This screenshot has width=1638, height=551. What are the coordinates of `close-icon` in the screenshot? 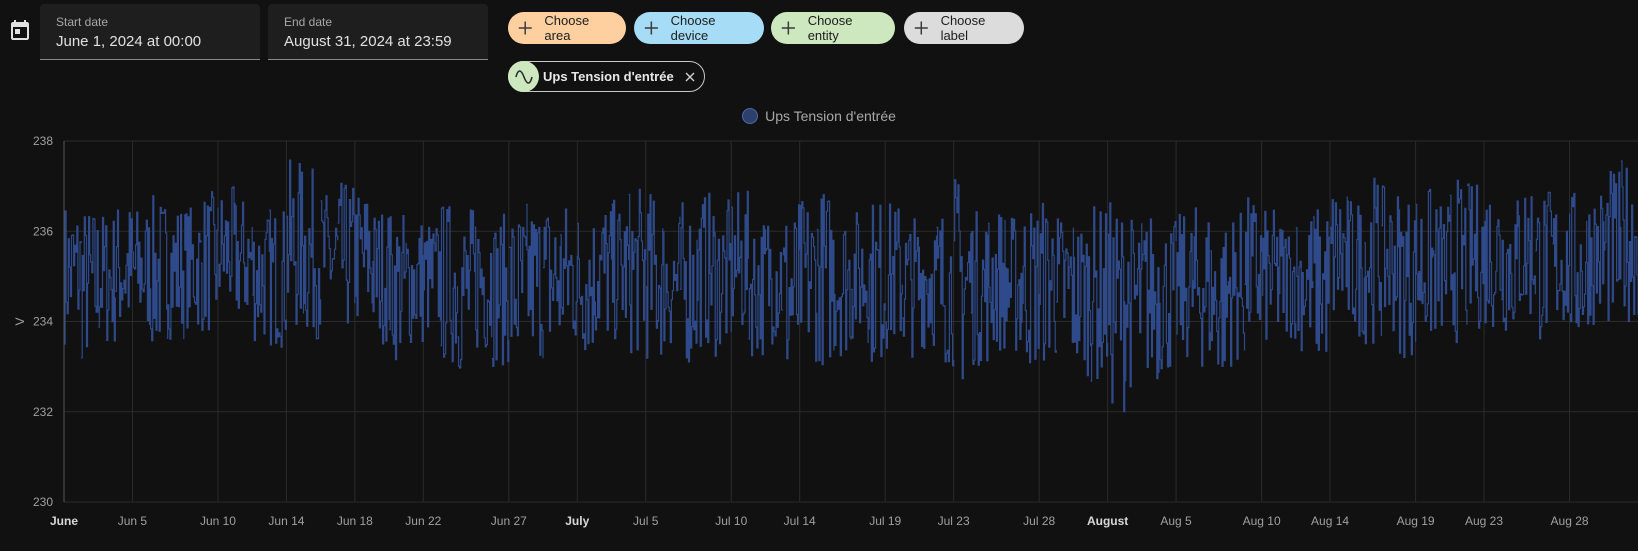 It's located at (690, 77).